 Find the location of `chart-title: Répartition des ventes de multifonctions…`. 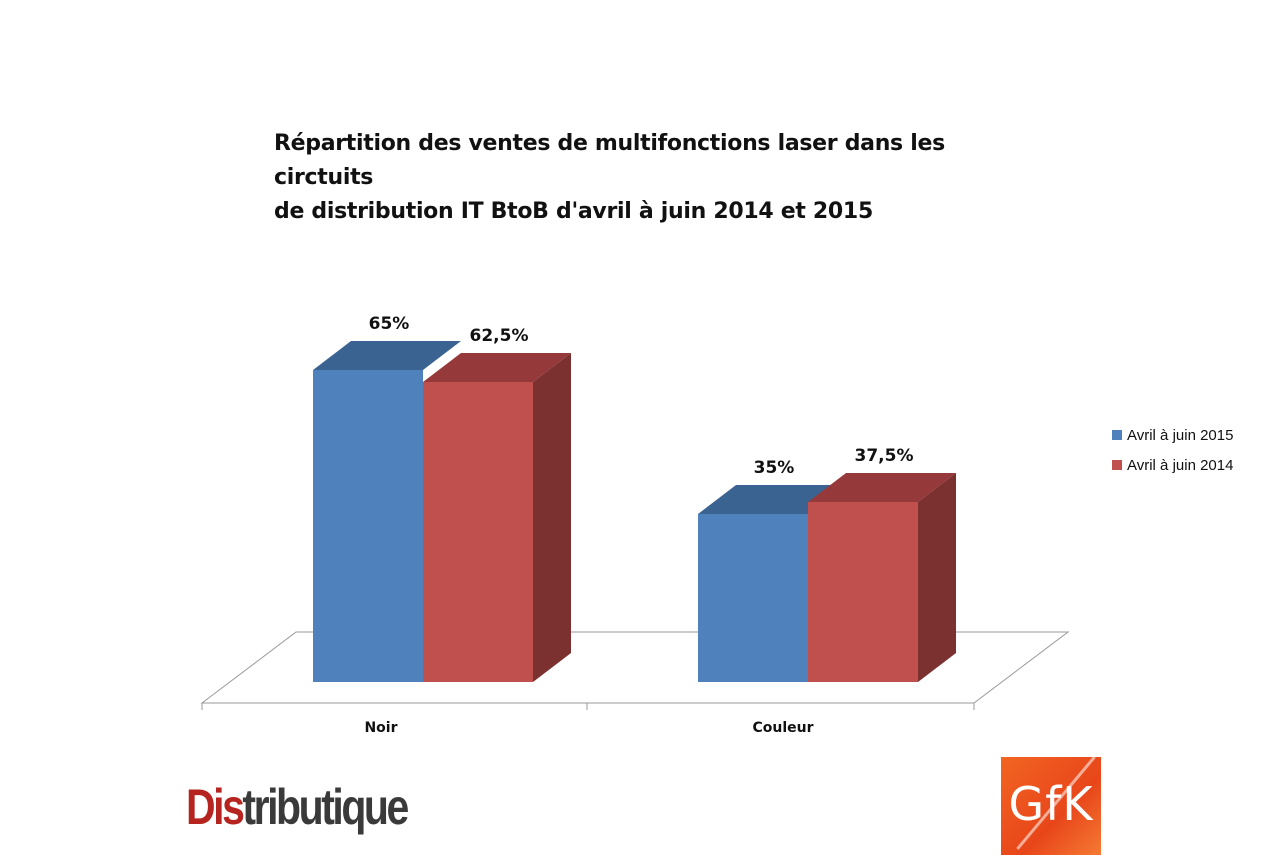

chart-title: Répartition des ventes de multifonctions… is located at coordinates (654, 178).